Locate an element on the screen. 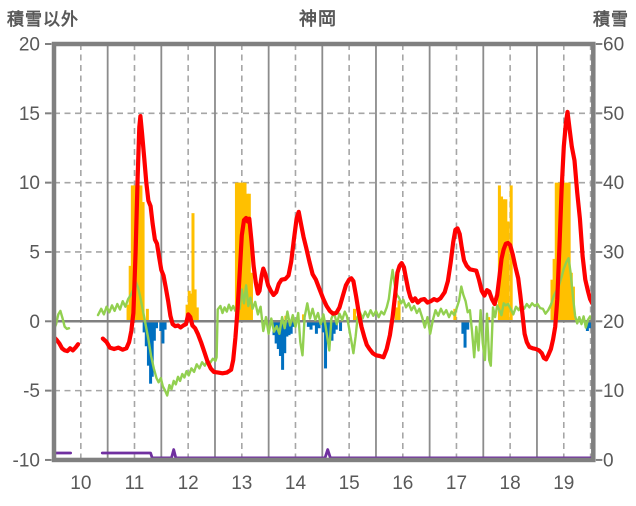 Image resolution: width=636 pixels, height=506 pixels. left-axis-tick-label: 20 is located at coordinates (29, 45).